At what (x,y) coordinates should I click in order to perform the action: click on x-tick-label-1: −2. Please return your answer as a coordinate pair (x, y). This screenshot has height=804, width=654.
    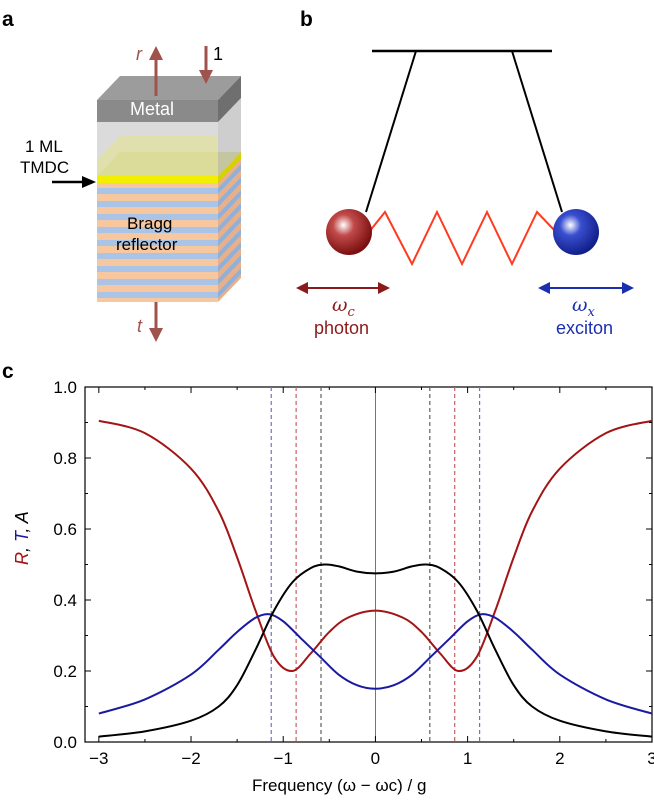
    Looking at the image, I should click on (190, 758).